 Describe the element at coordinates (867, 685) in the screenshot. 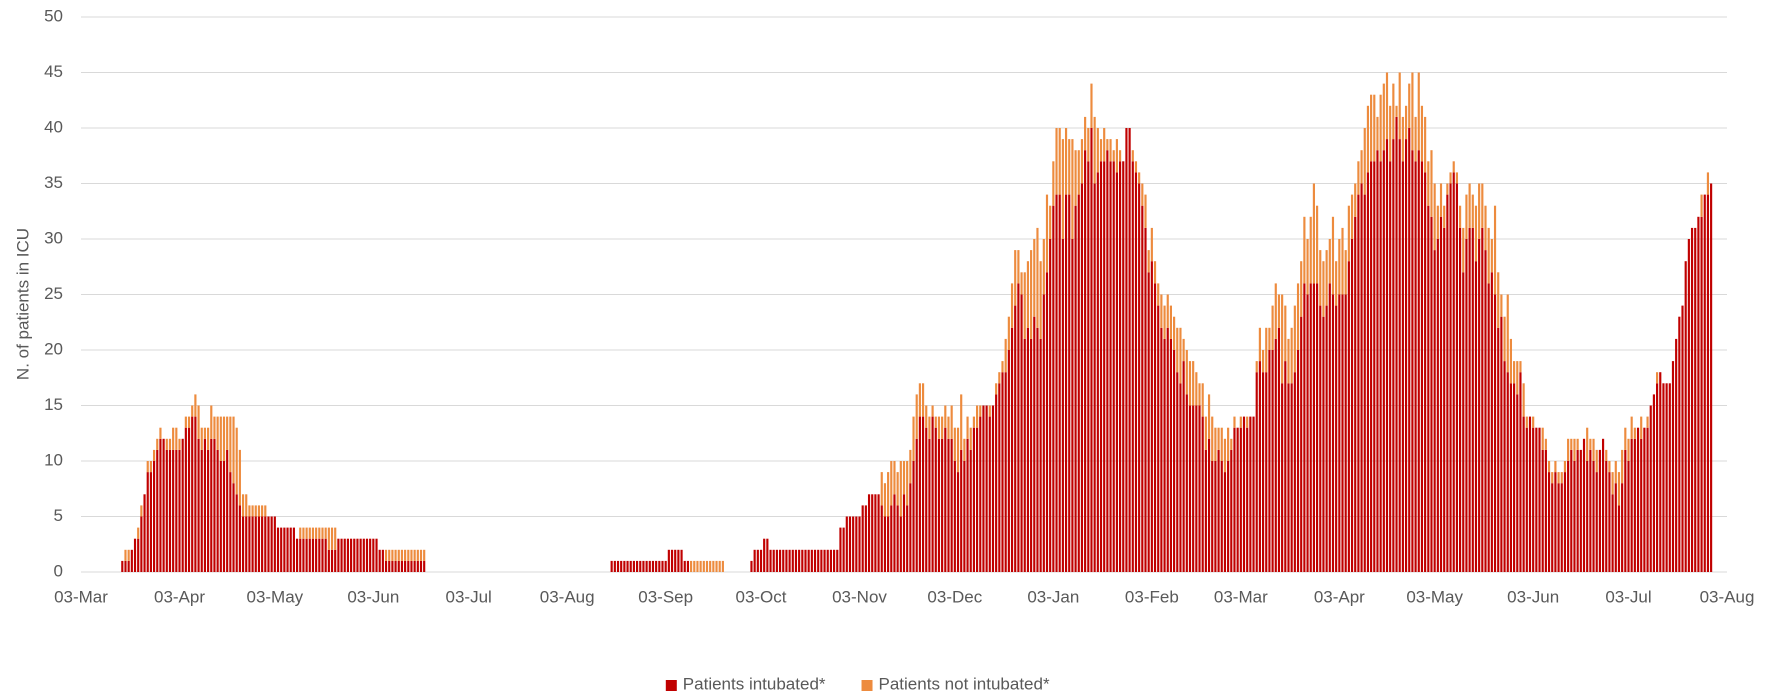

I see `legend-swatch` at that location.